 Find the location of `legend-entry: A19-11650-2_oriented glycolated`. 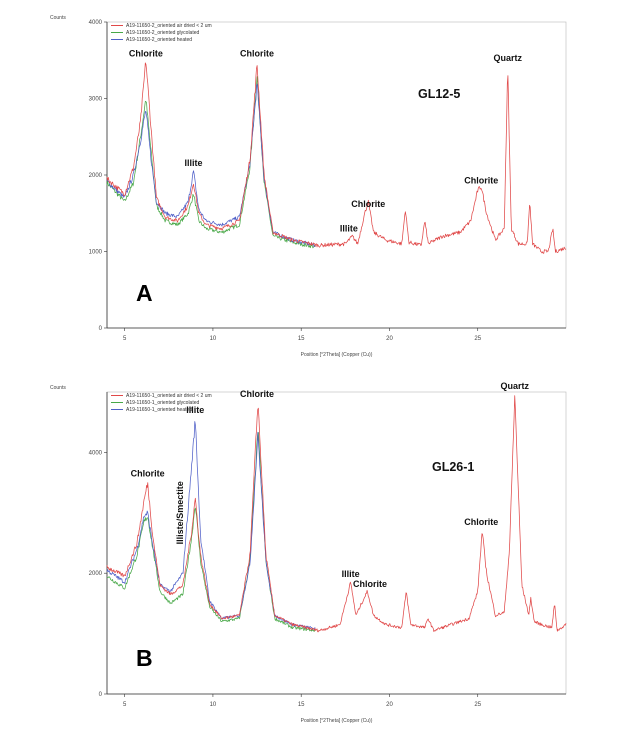

legend-entry: A19-11650-2_oriented glycolated is located at coordinates (163, 33).